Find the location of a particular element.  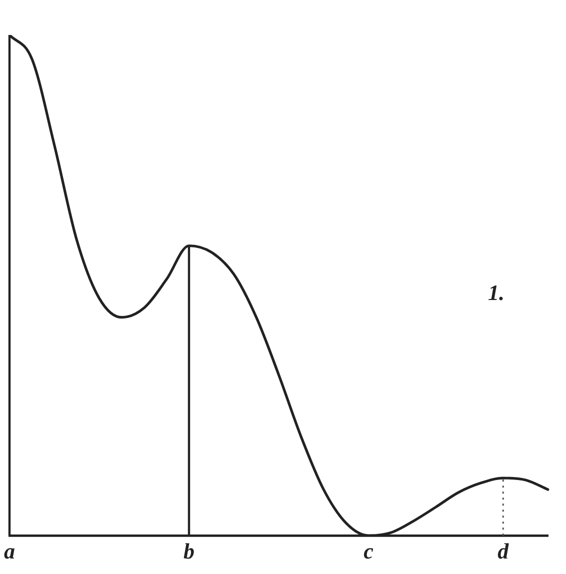

x-tick-label: d is located at coordinates (504, 551).